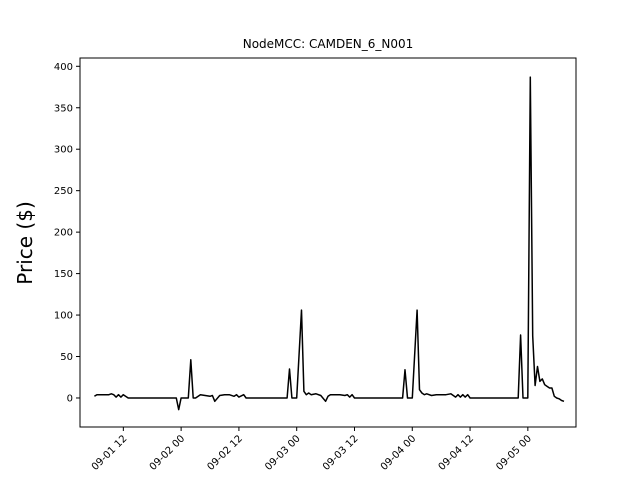 The image size is (640, 480). What do you see at coordinates (70, 398) in the screenshot?
I see `y-tick-label: 0` at bounding box center [70, 398].